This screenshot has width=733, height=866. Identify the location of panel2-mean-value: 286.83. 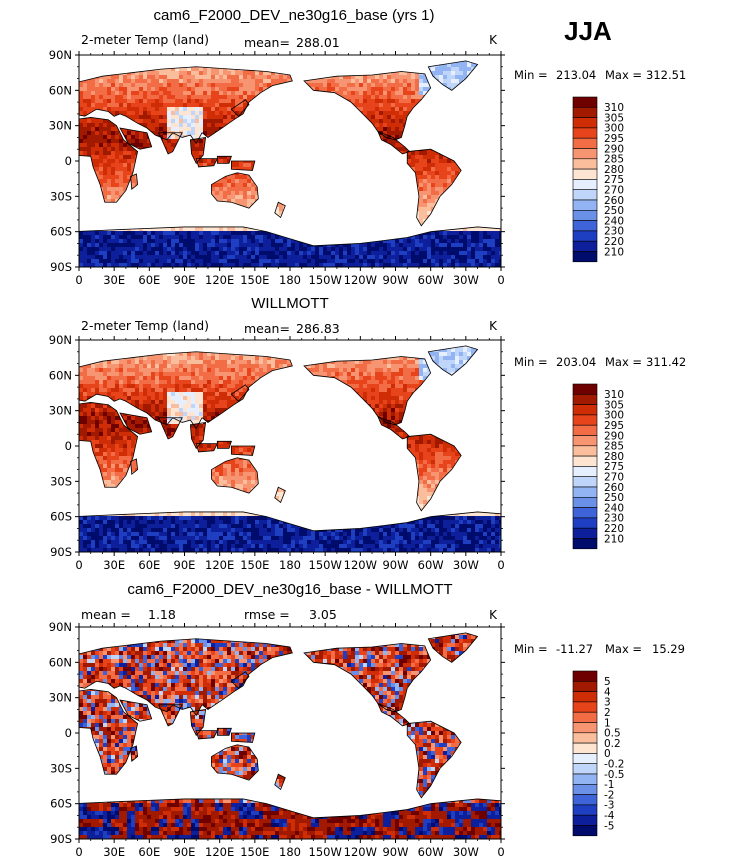
(318, 328).